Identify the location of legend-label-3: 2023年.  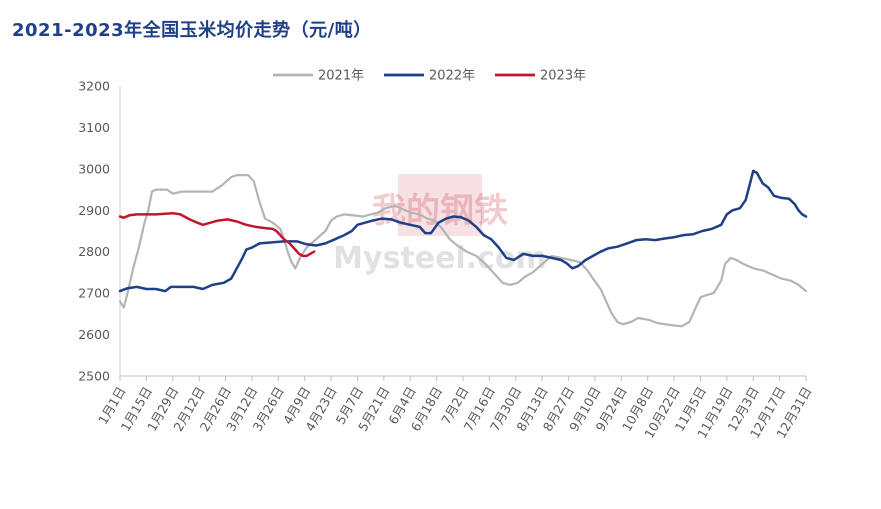
(563, 76).